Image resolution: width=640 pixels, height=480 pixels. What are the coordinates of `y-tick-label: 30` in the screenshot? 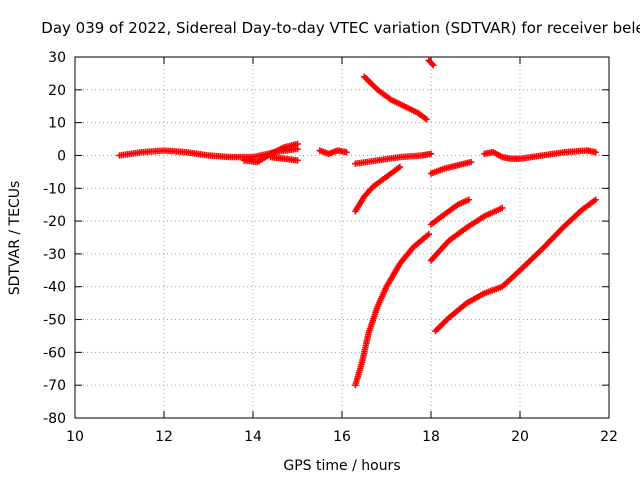 It's located at (57, 58).